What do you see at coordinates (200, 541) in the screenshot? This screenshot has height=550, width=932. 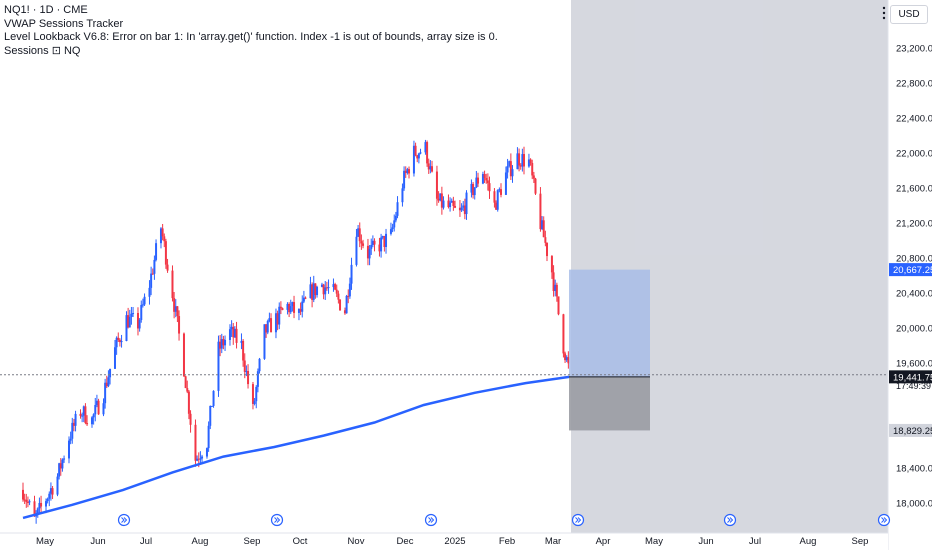 I see `time-label: Aug` at bounding box center [200, 541].